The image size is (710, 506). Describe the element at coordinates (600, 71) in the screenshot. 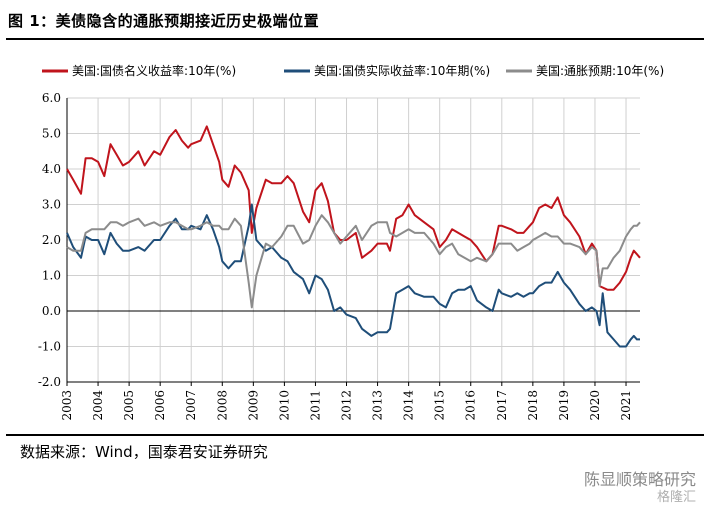

I see `legend-label: 美国:通胀预期:10年(%)` at that location.